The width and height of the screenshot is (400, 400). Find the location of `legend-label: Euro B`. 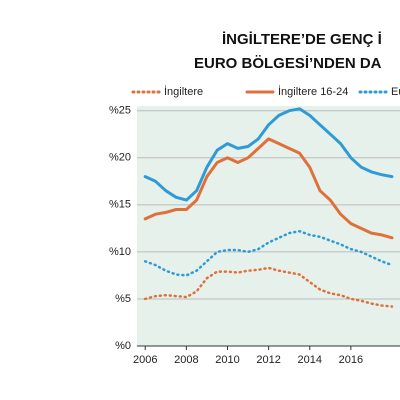

legend-label: Euro B is located at coordinates (395, 92).